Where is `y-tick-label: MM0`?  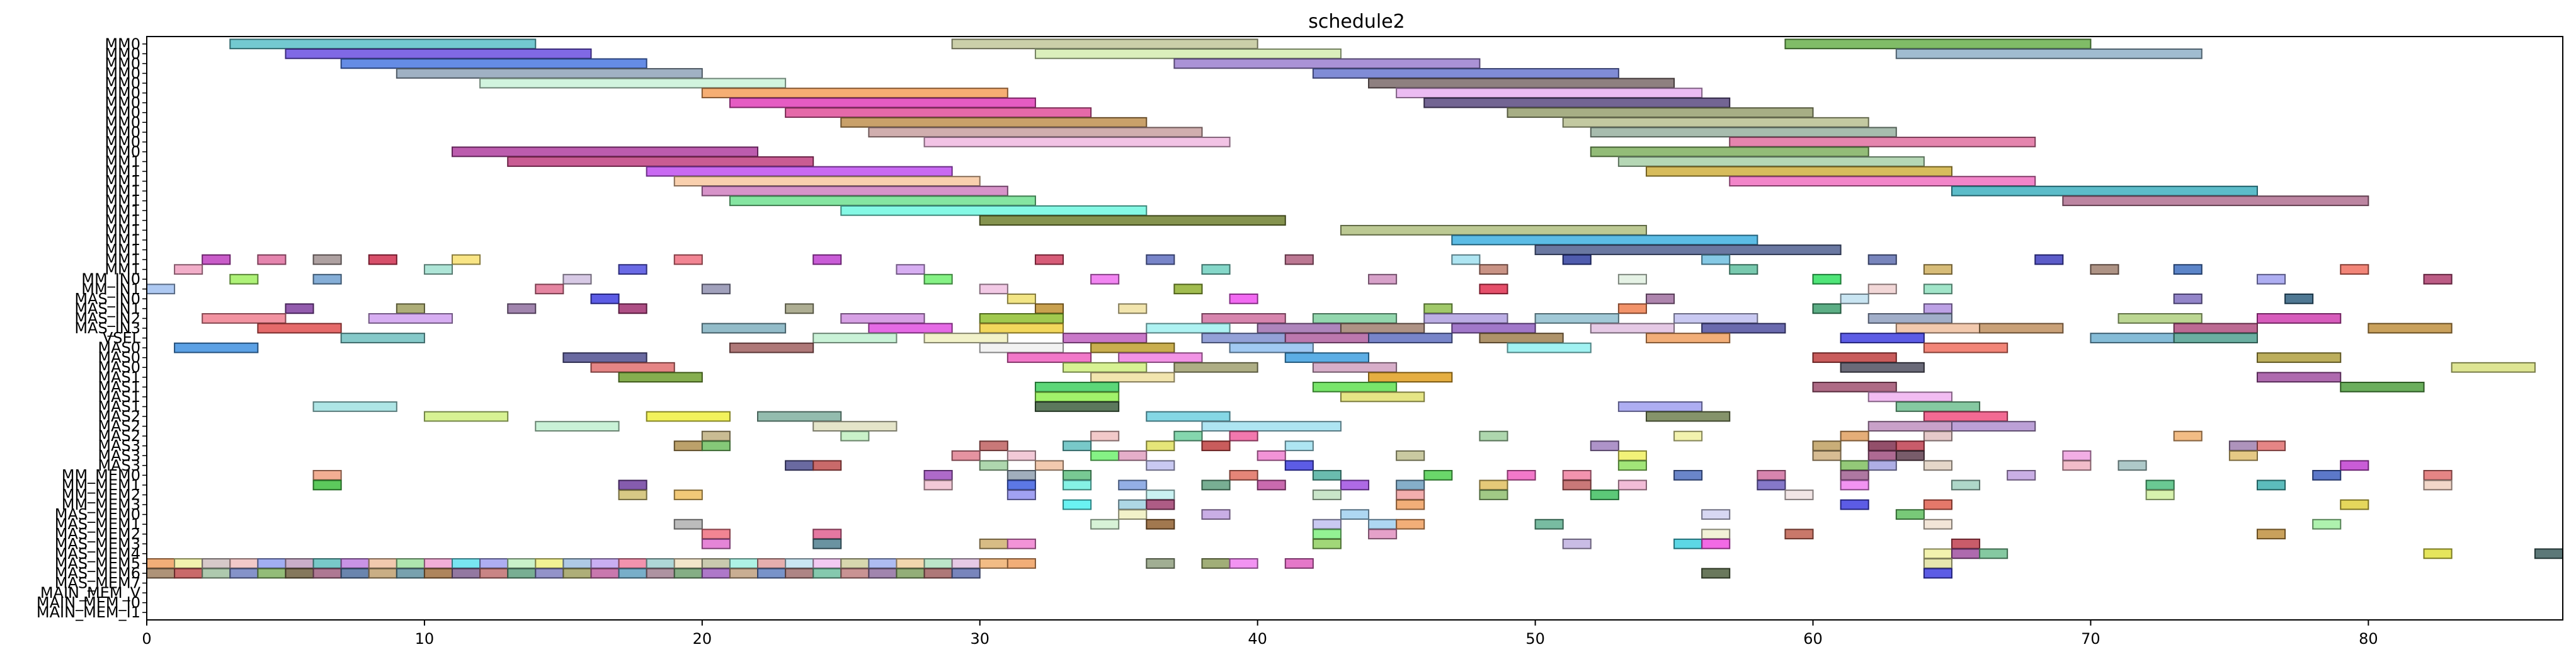
y-tick-label: MM0 is located at coordinates (122, 122).